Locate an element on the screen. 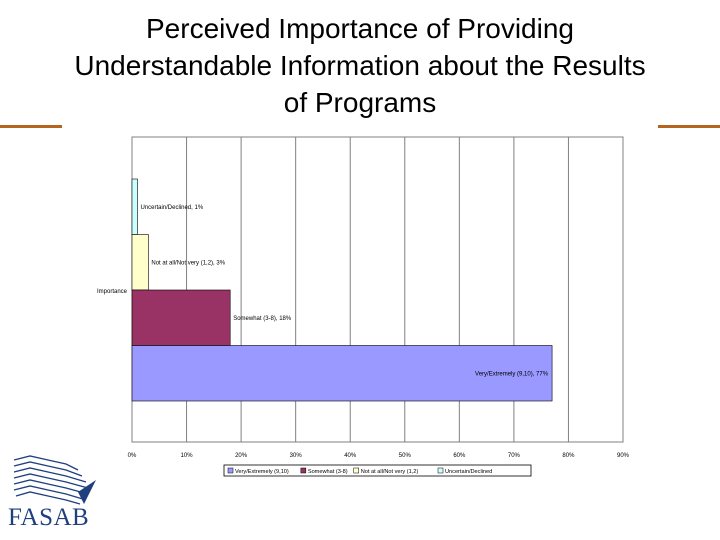 Image resolution: width=720 pixels, height=540 pixels. x-tick-label: 90% is located at coordinates (623, 456).